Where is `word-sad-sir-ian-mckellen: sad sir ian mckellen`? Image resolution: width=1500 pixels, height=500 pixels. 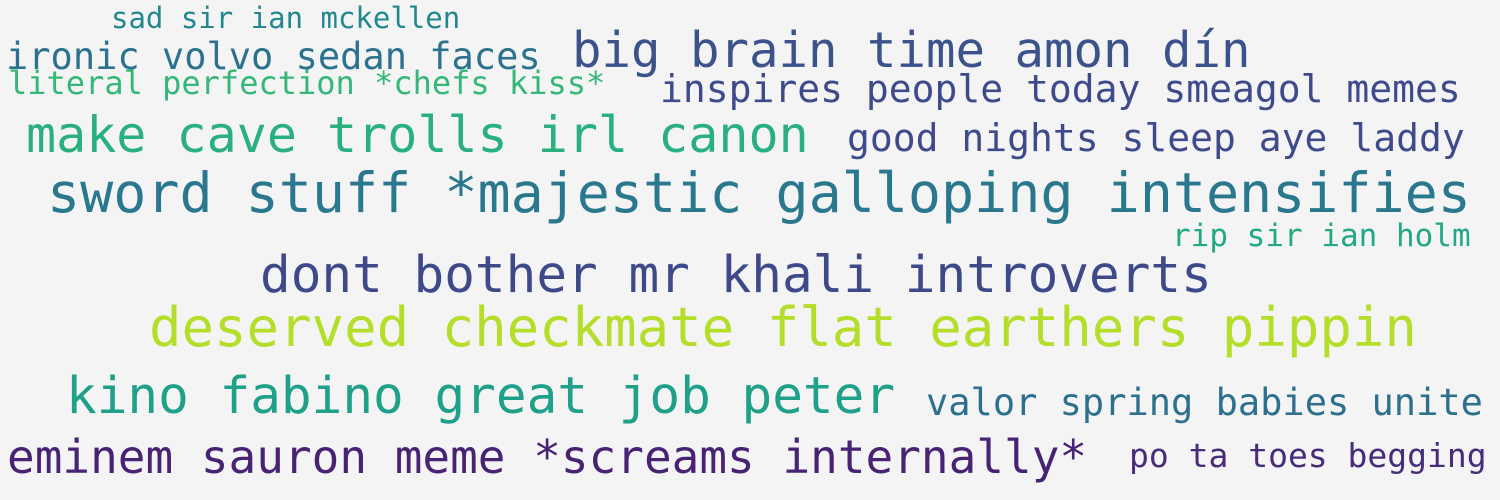 word-sad-sir-ian-mckellen: sad sir ian mckellen is located at coordinates (286, 18).